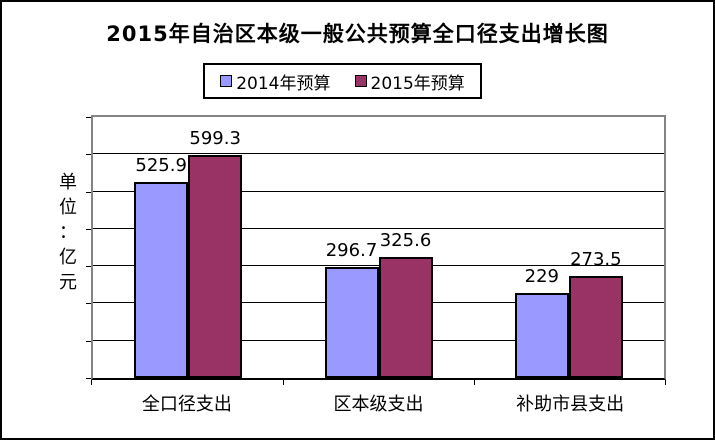 The width and height of the screenshot is (715, 440). I want to click on bar-2014年预算-区本级支出, so click(351, 322).